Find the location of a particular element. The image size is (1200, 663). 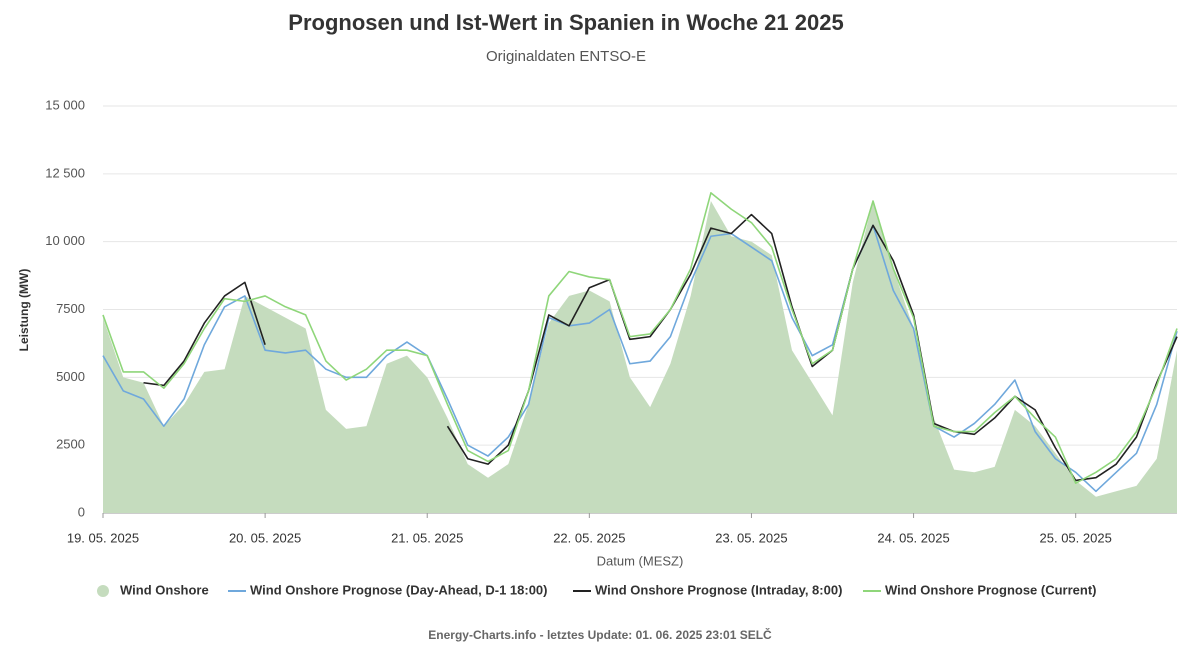

x-tick-label: 21. 05. 2025 is located at coordinates (427, 537).